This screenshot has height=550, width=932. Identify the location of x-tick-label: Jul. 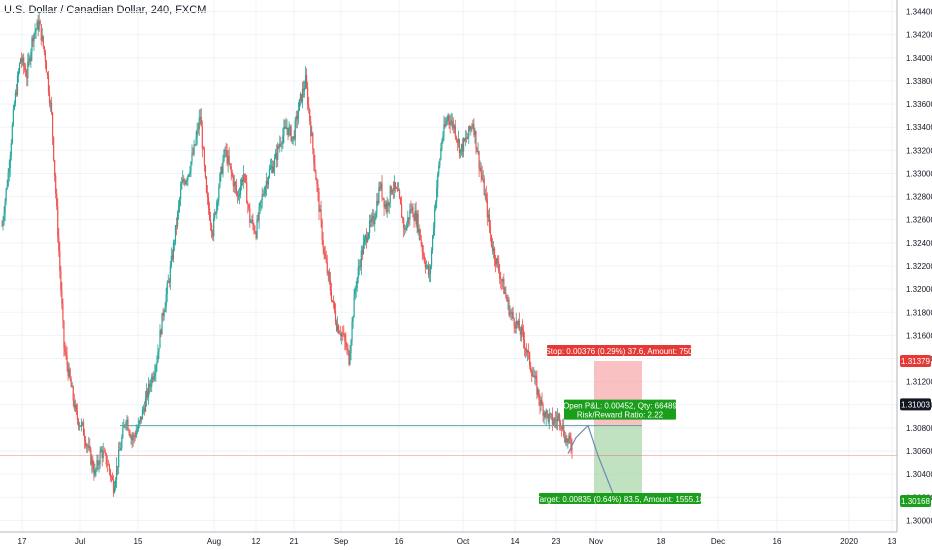
(80, 541).